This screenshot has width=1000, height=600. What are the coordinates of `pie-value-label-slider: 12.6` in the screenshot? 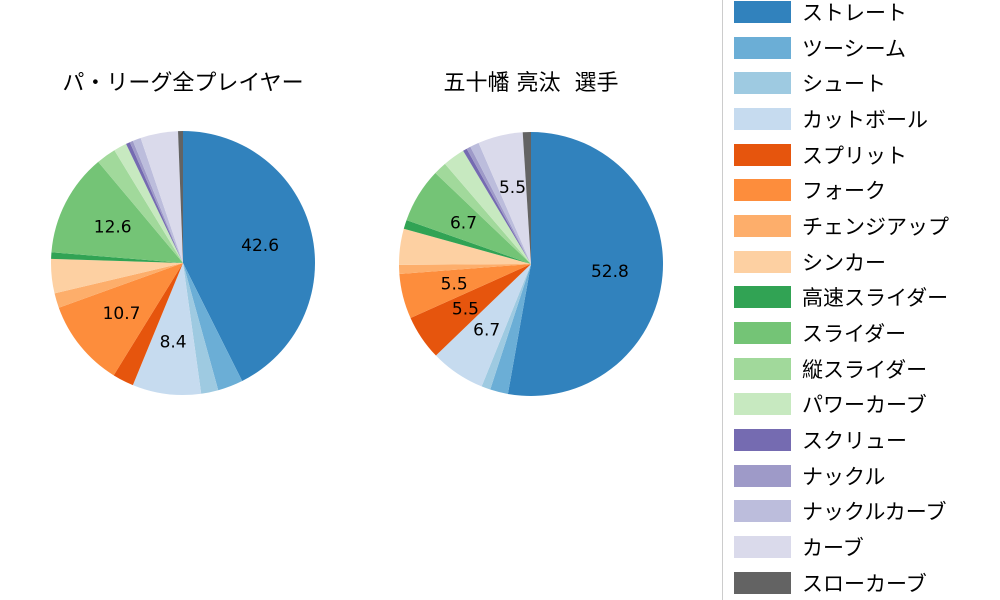 It's located at (113, 228).